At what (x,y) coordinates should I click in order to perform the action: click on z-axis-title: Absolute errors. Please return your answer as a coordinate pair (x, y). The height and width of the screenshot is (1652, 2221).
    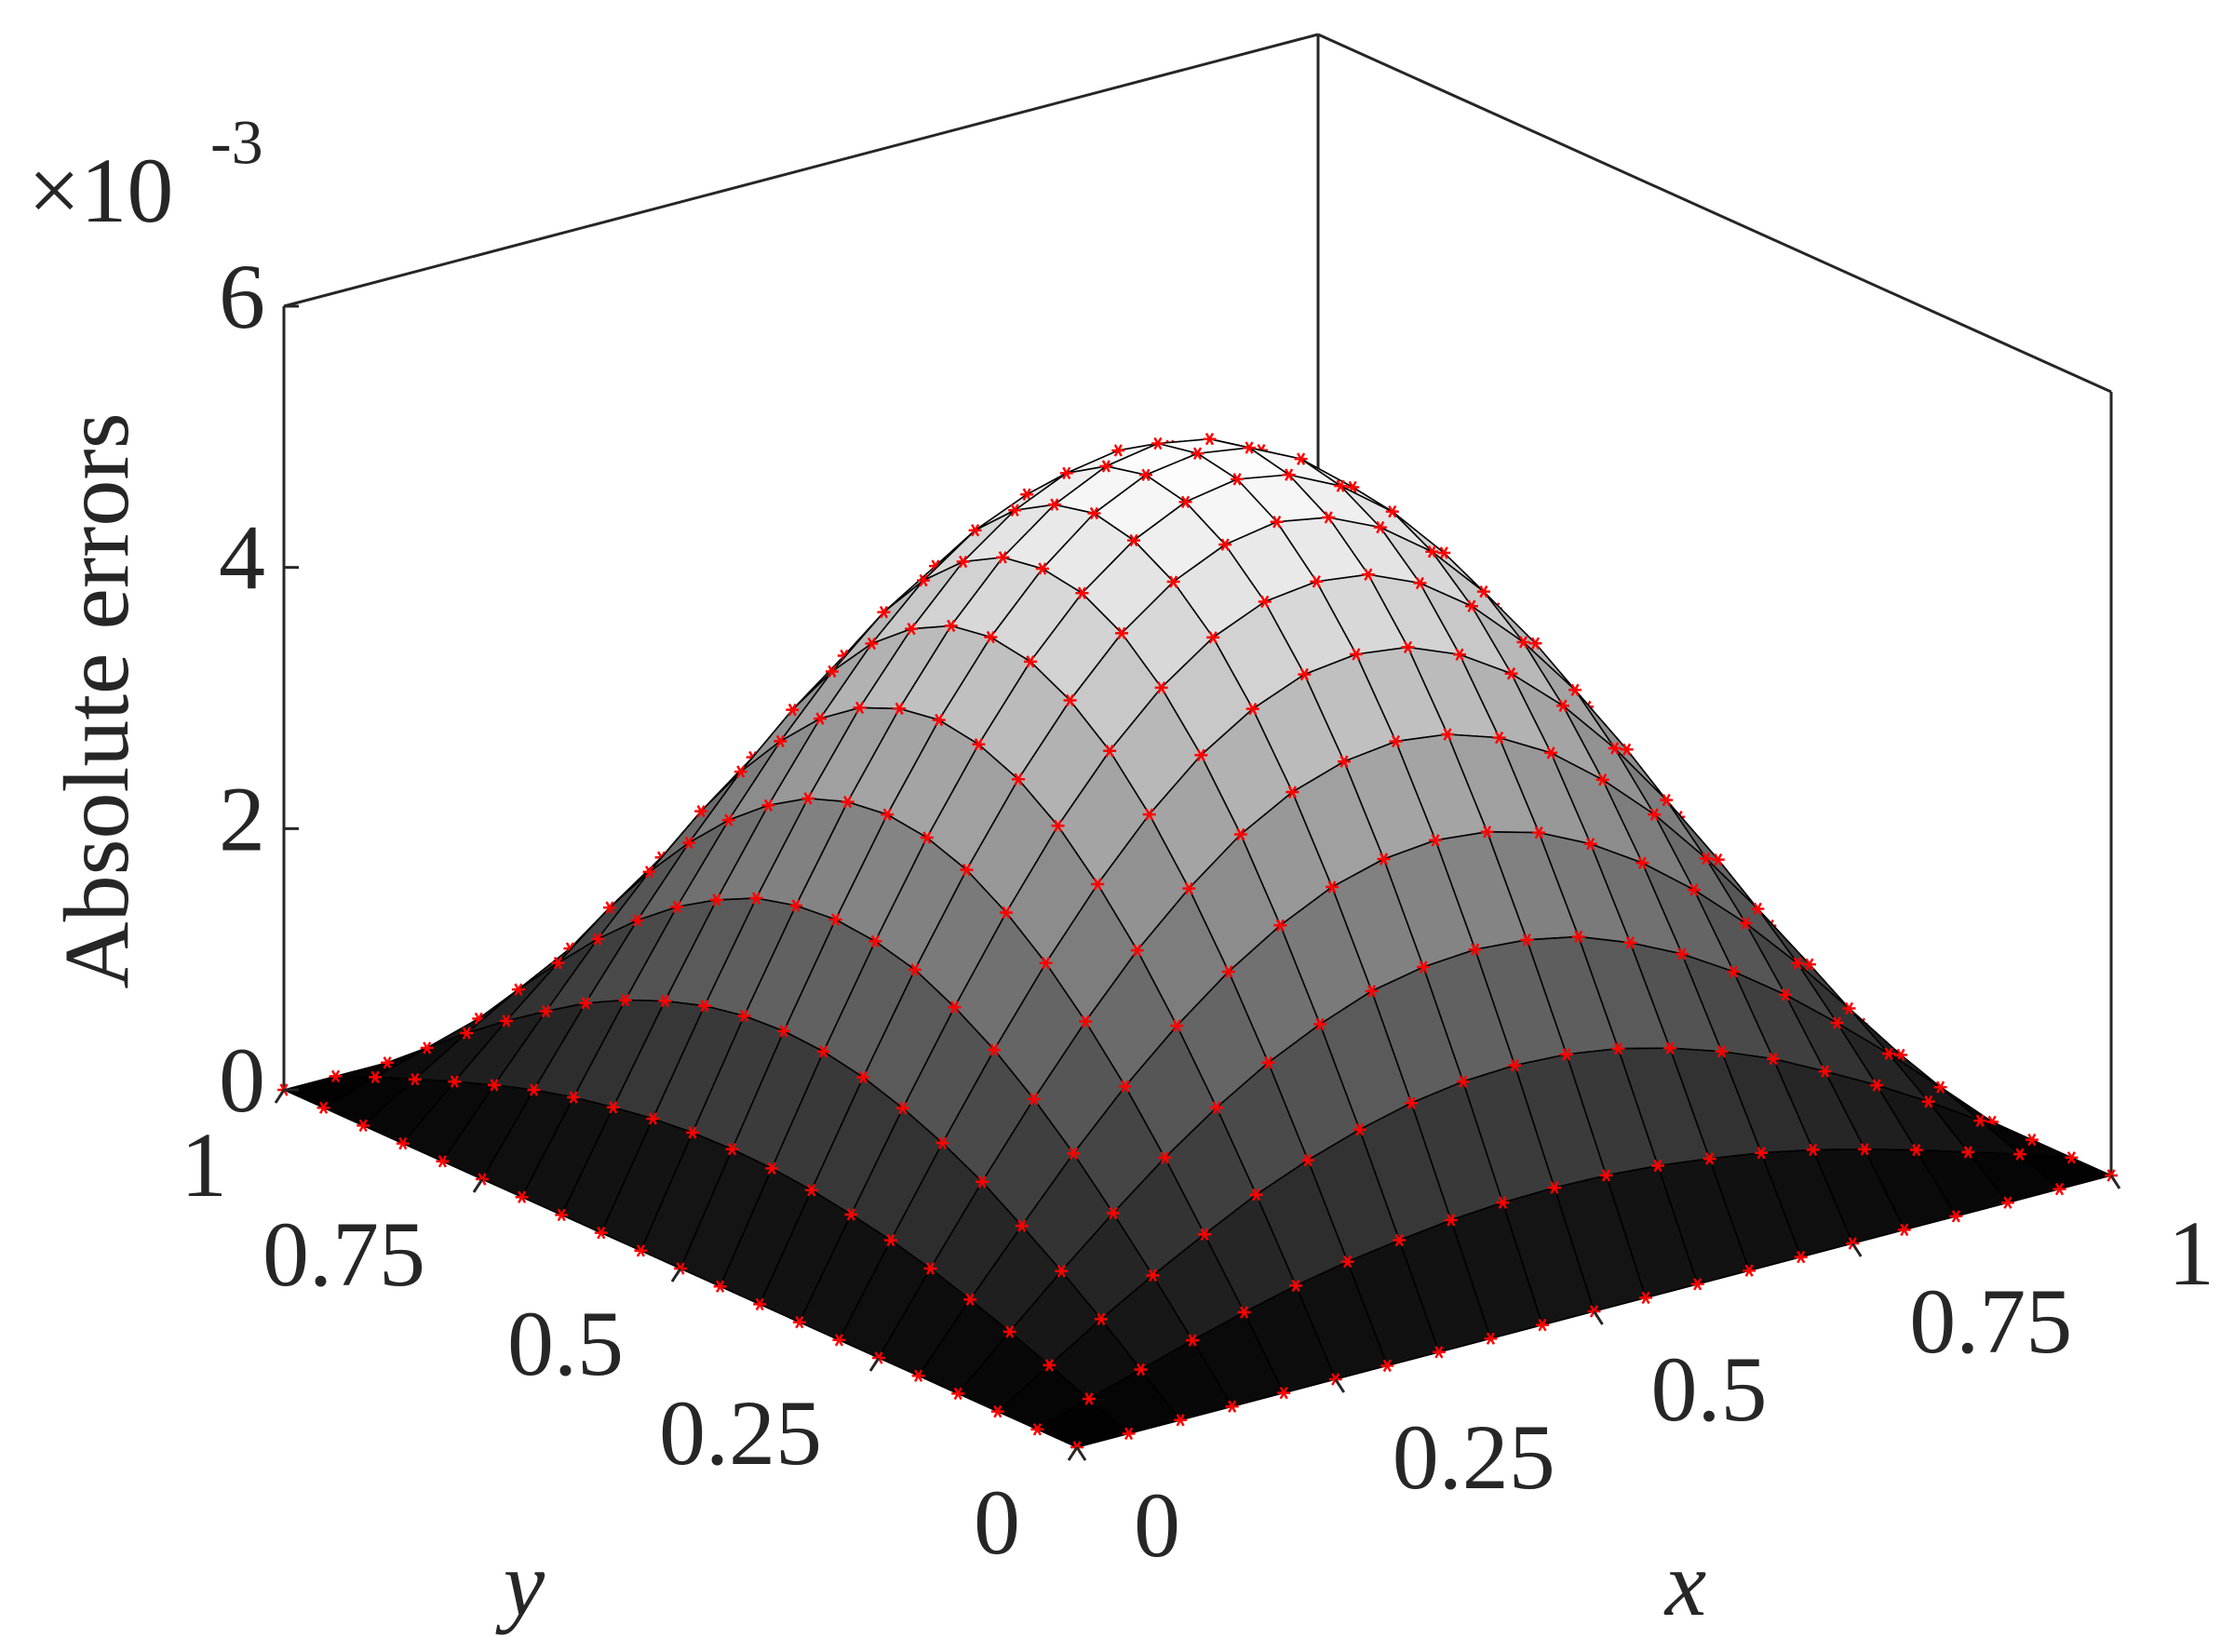
    Looking at the image, I should click on (97, 700).